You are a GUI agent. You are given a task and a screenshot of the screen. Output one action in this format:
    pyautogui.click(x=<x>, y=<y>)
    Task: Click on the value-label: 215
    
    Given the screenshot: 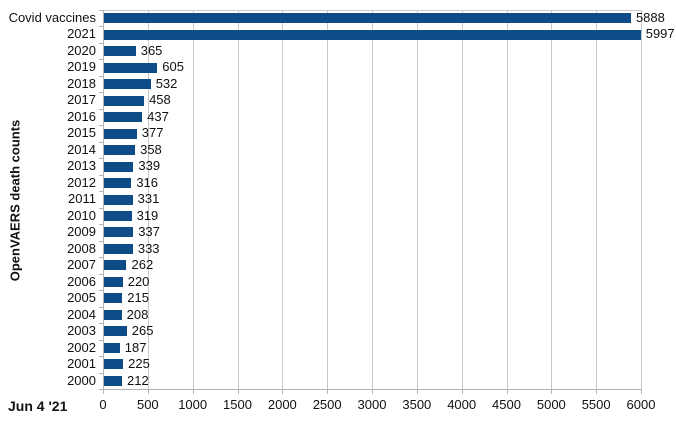 What is the action you would take?
    pyautogui.click(x=138, y=298)
    